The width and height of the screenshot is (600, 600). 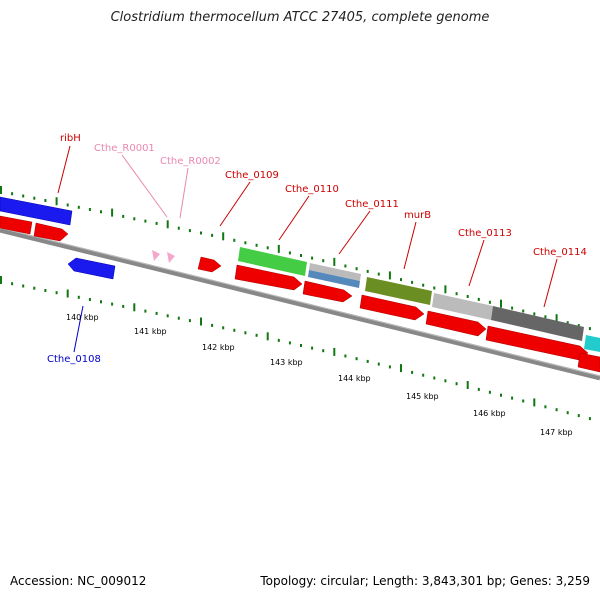 What do you see at coordinates (334, 279) in the screenshot?
I see `feature-cthe-0110-strip` at bounding box center [334, 279].